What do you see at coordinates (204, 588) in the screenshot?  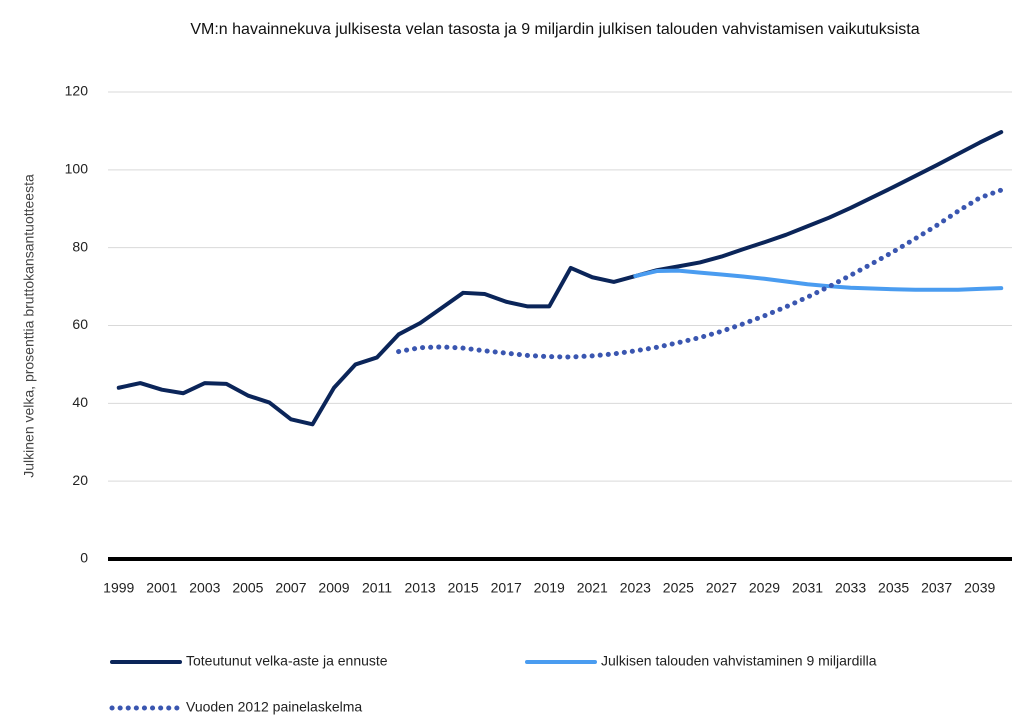 I see `x-tick-label: 2003` at bounding box center [204, 588].